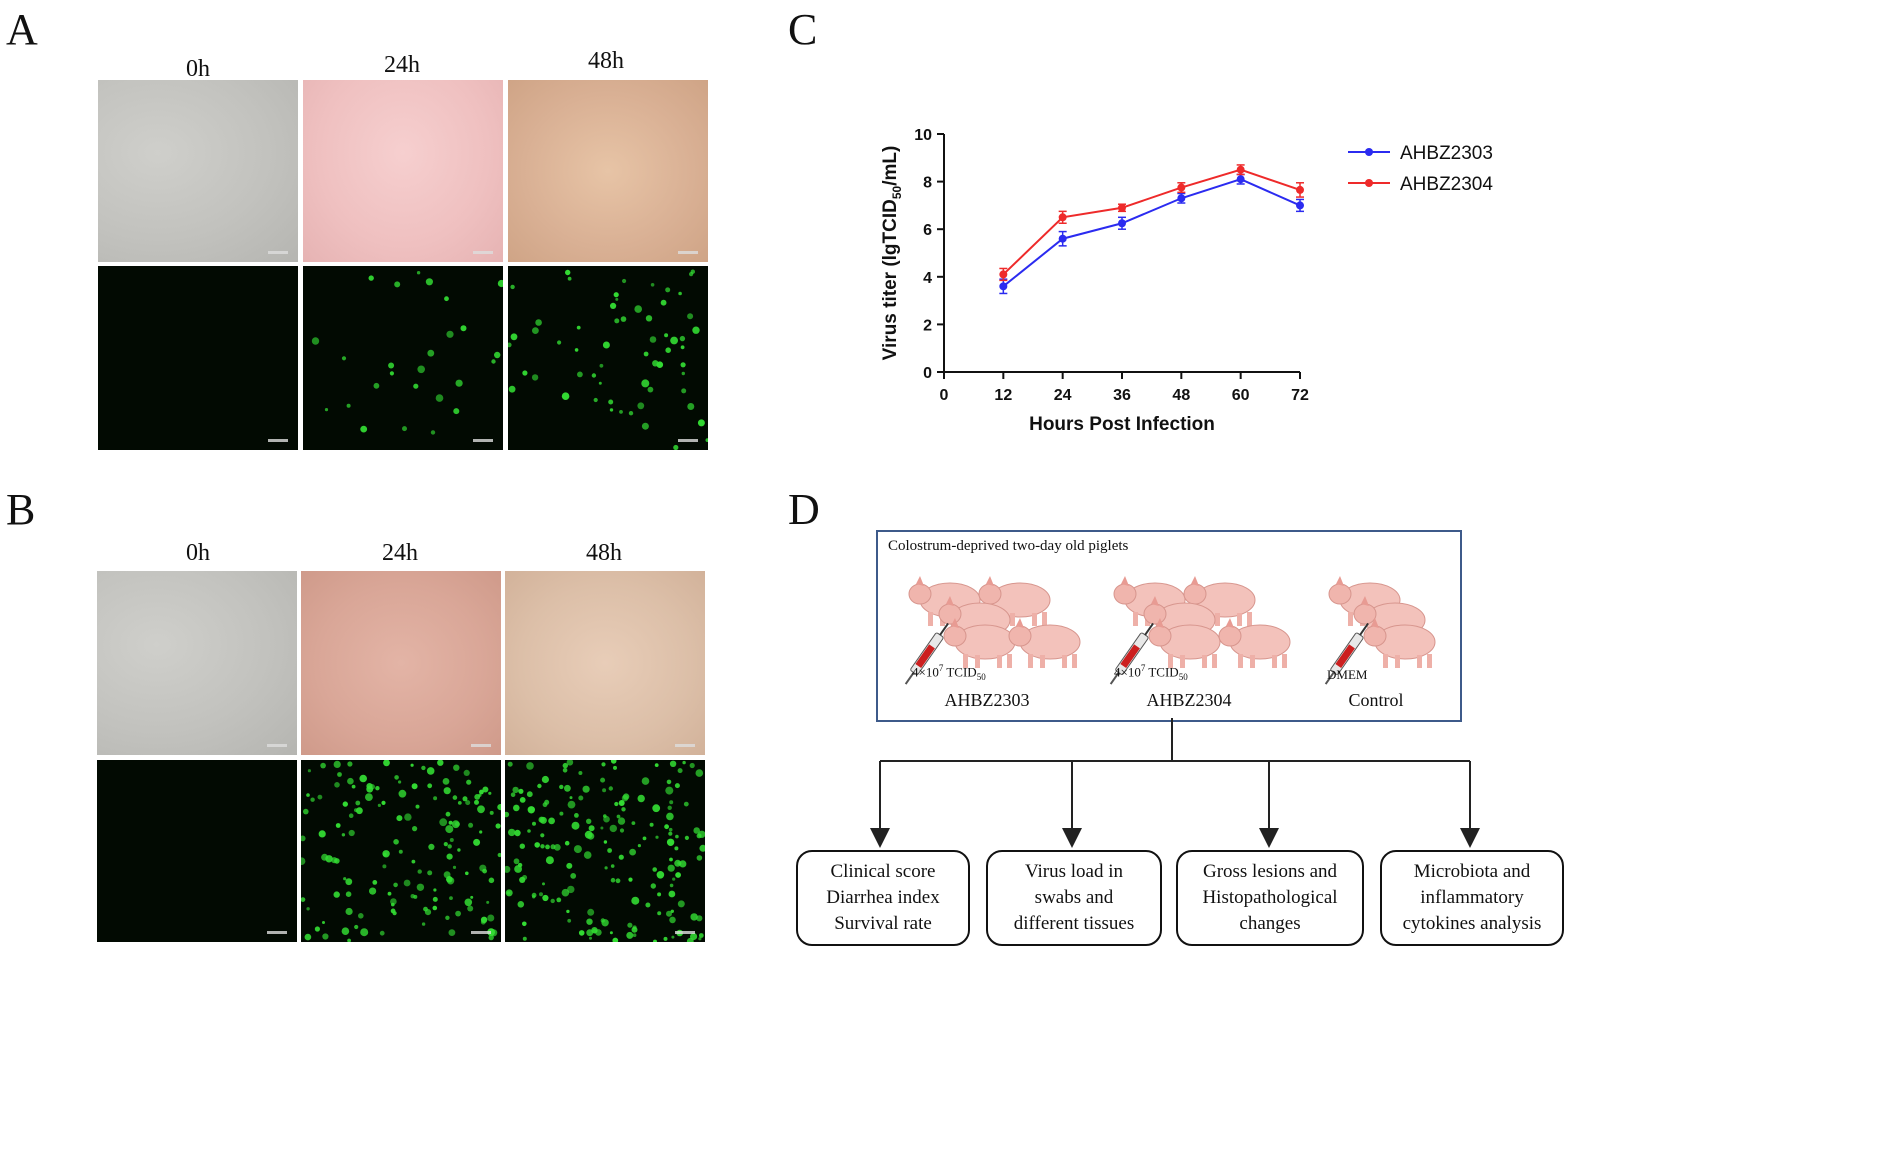 This screenshot has height=1154, width=1902. What do you see at coordinates (1151, 672) in the screenshot?
I see `dose-label-ahbz2304: 4×107 TCID50` at bounding box center [1151, 672].